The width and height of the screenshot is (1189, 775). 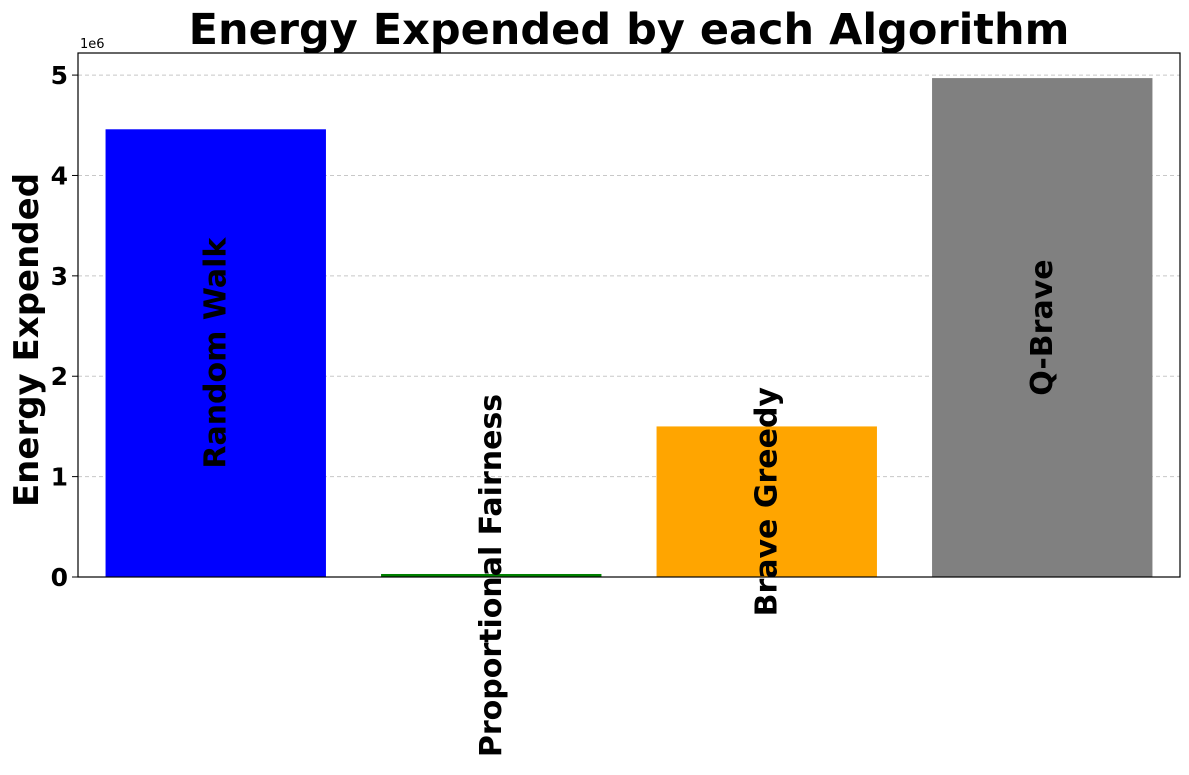 What do you see at coordinates (59, 477) in the screenshot?
I see `y-tick-label: 1` at bounding box center [59, 477].